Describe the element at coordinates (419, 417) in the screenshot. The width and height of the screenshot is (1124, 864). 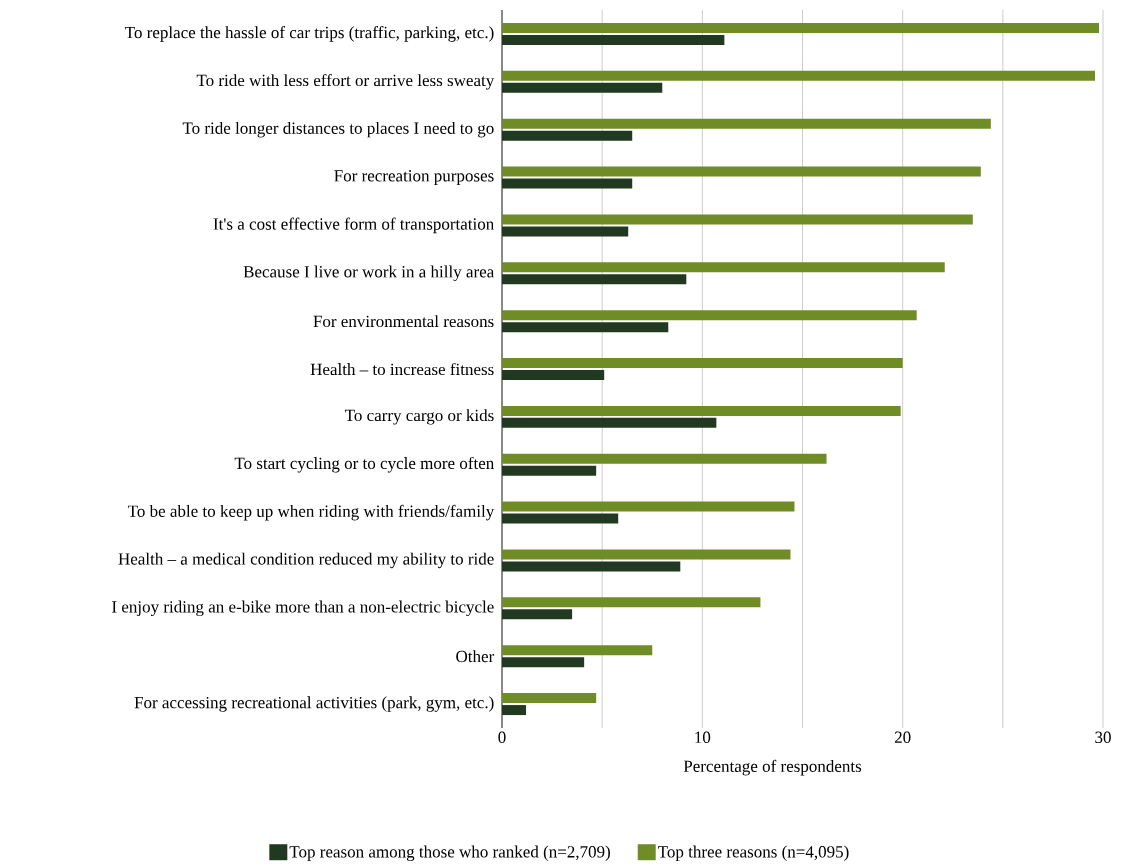
I see `y-tick-label: To carry cargo or kids` at that location.